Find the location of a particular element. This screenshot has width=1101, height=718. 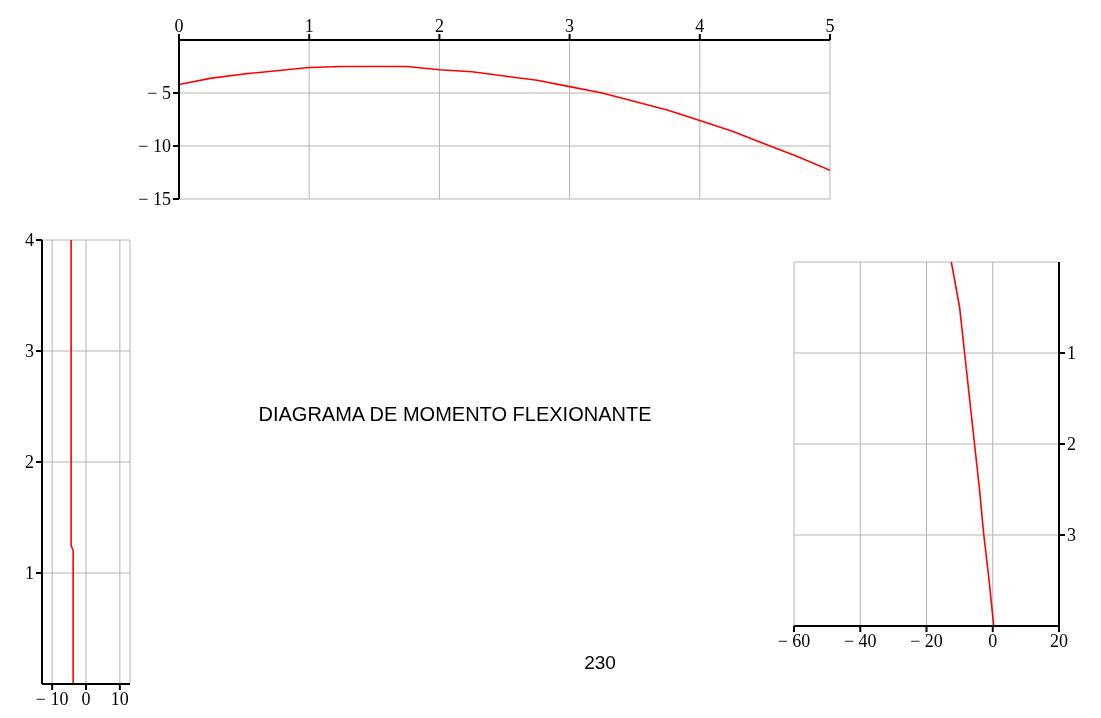

x-tick-label: 10 is located at coordinates (119, 698).